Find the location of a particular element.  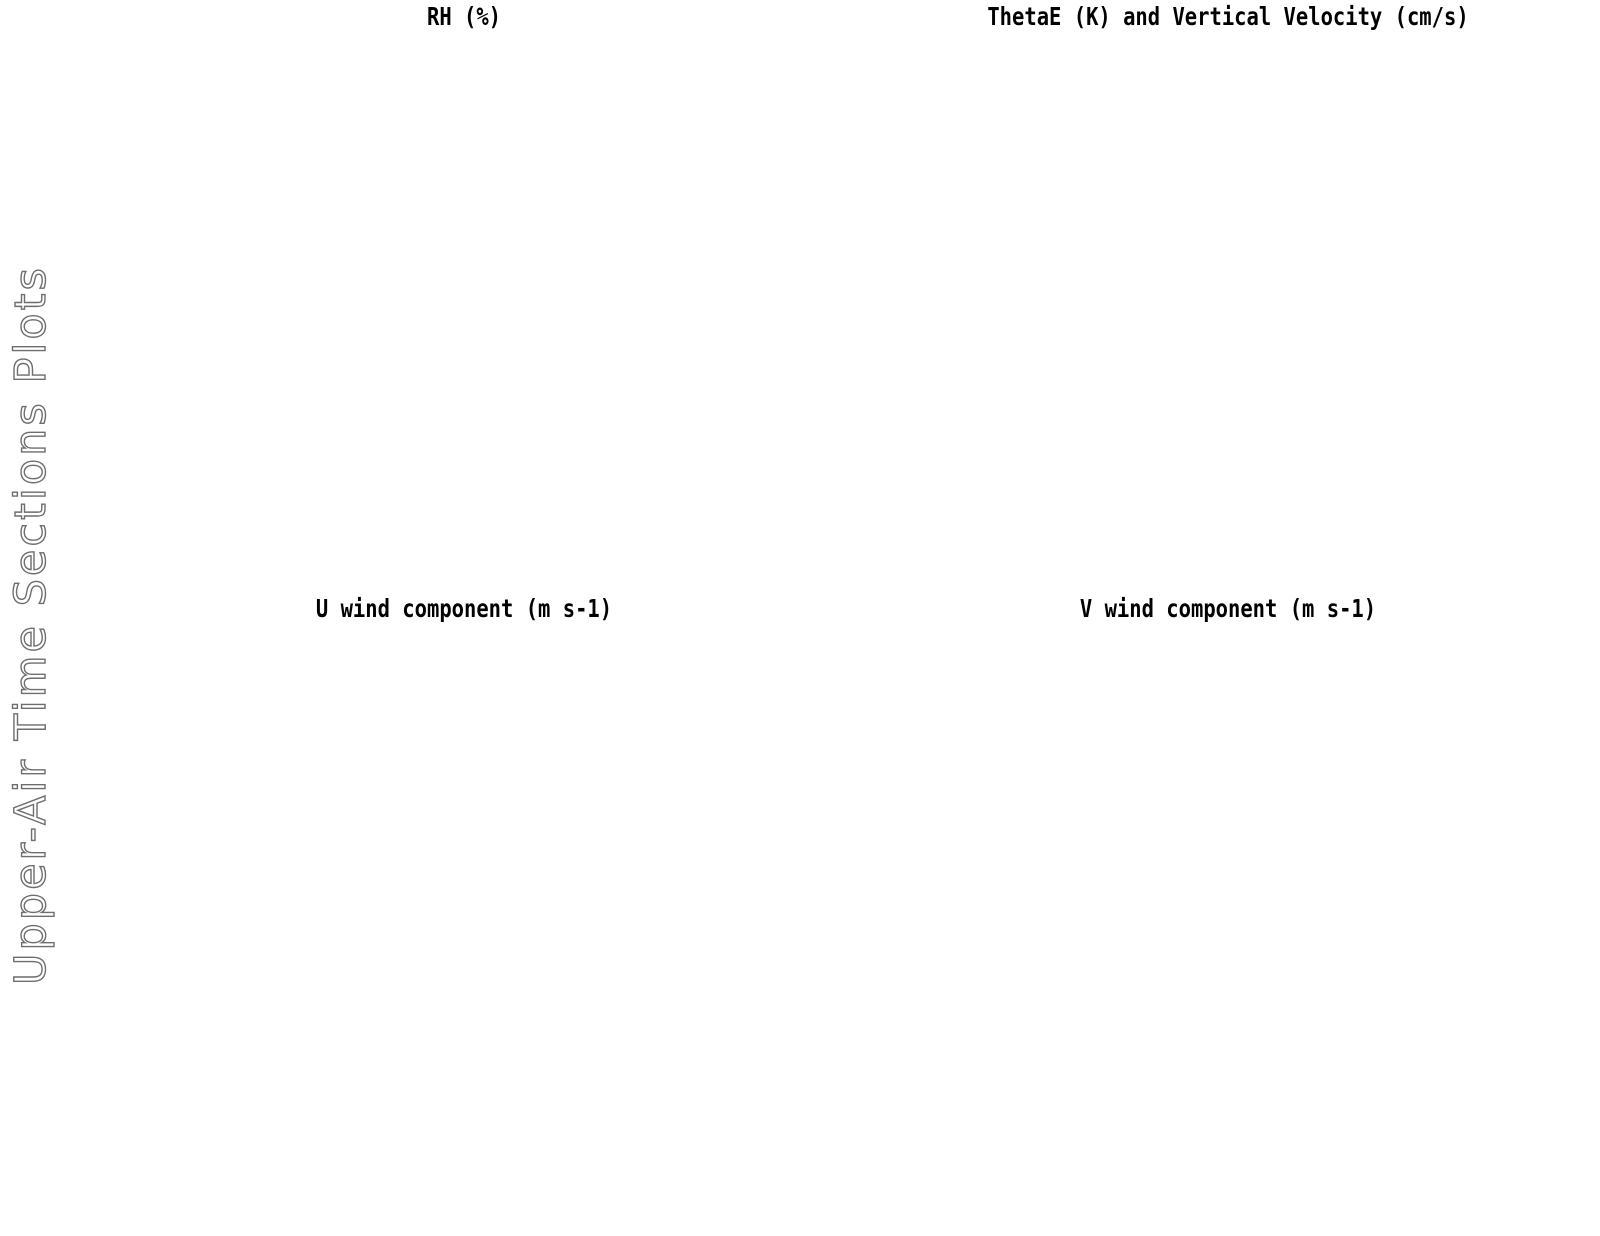

panel-u-title: U wind component (m s-1) is located at coordinates (464, 608).